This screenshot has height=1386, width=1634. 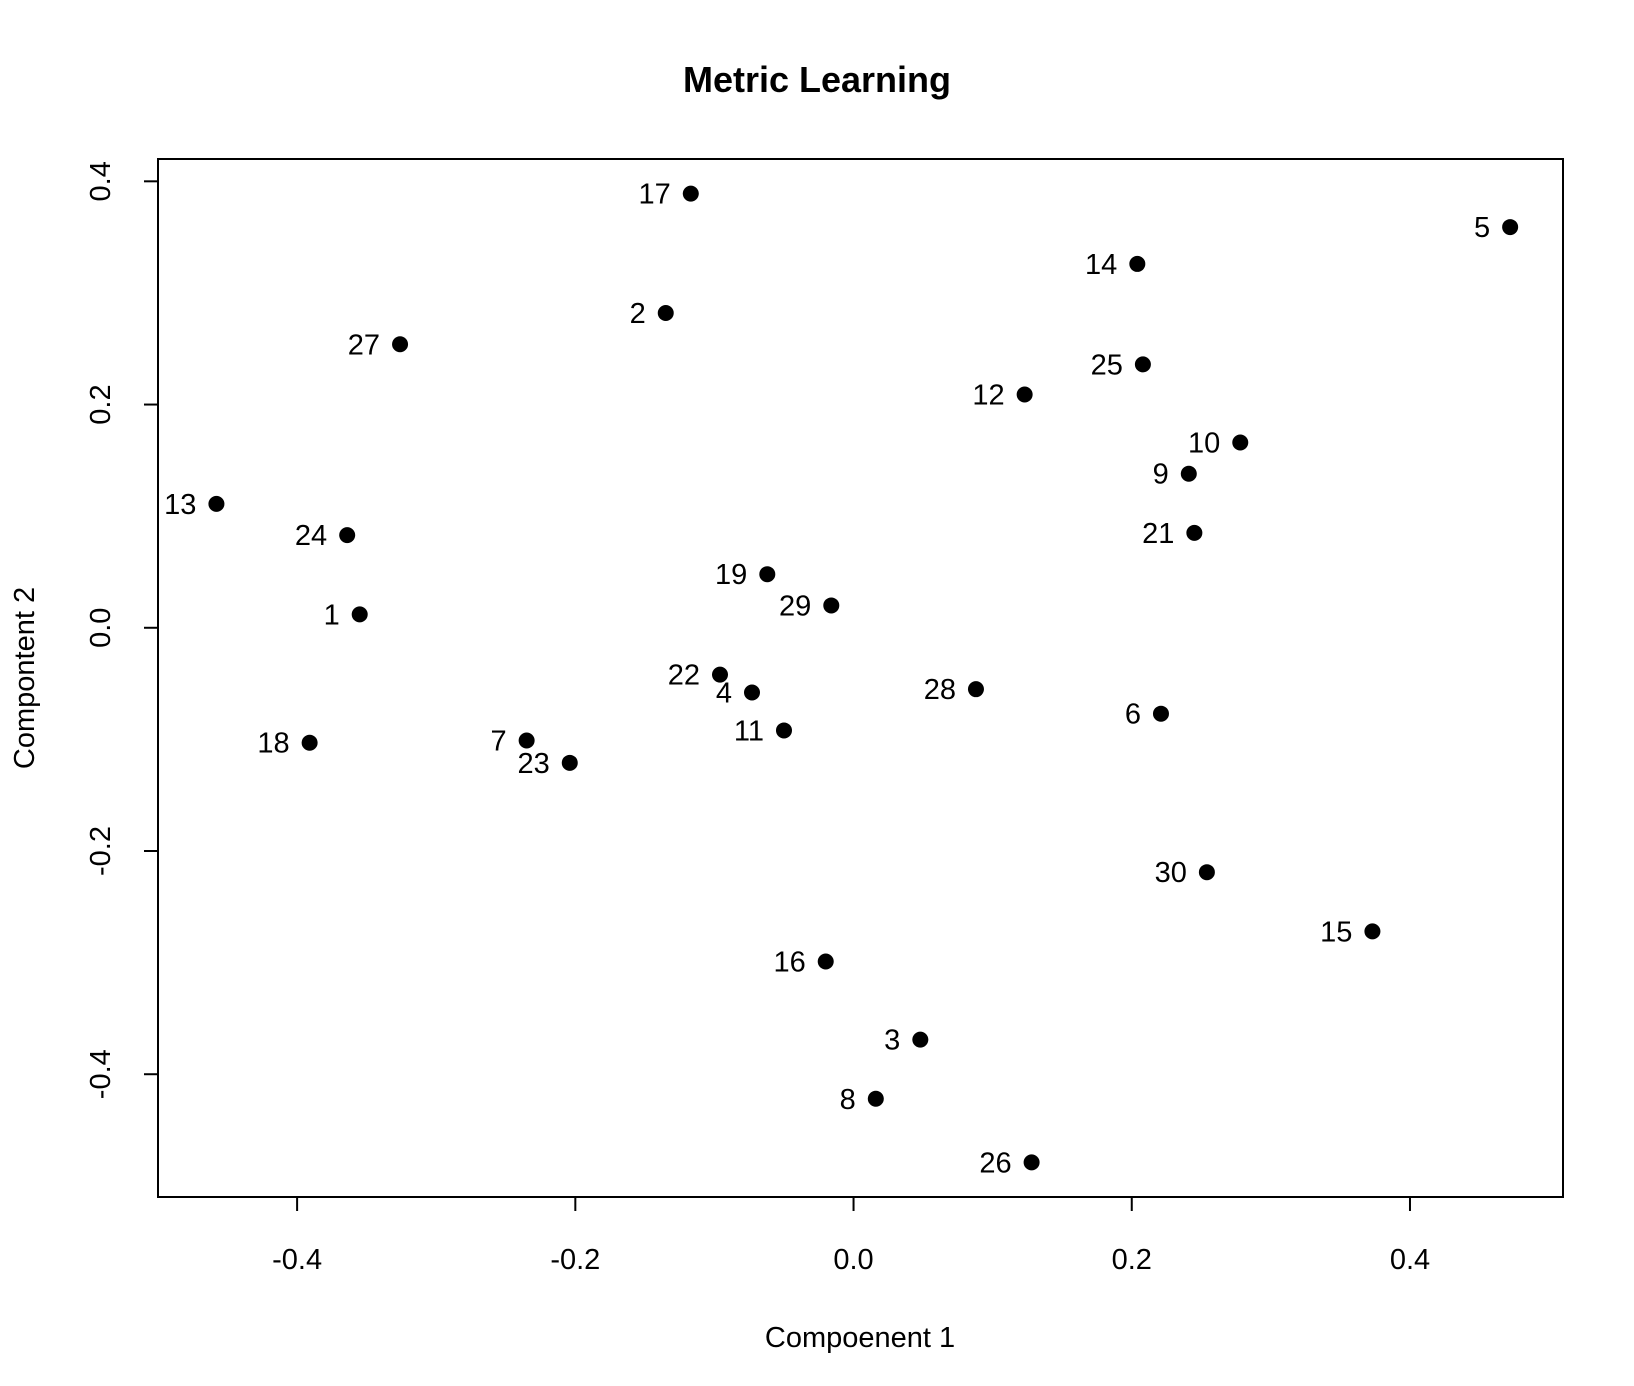 What do you see at coordinates (311, 536) in the screenshot?
I see `data-point-label-24: 24` at bounding box center [311, 536].